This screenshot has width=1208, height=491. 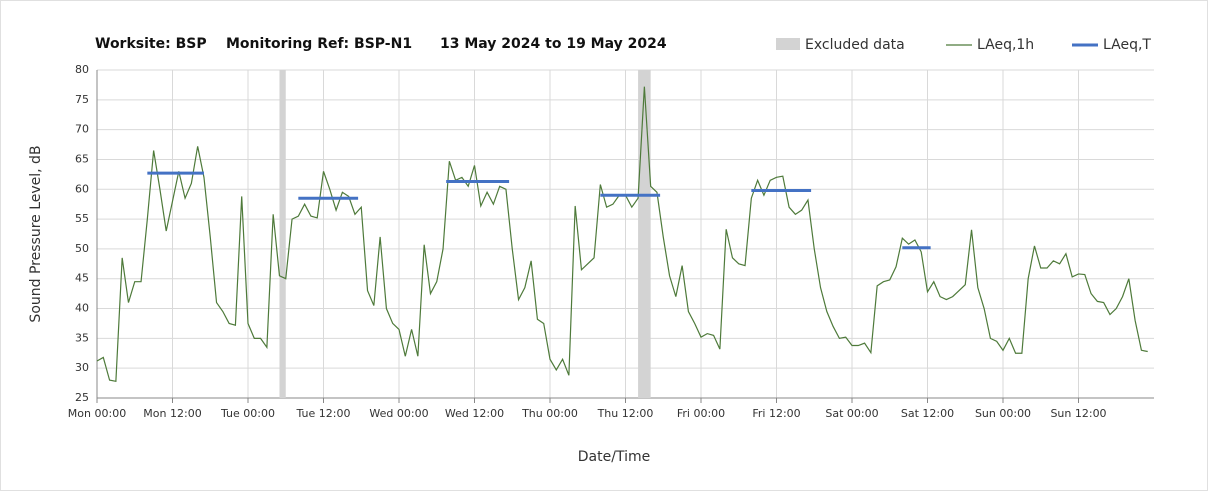 I want to click on x-tick-label: Fri 00:00, so click(x=701, y=413).